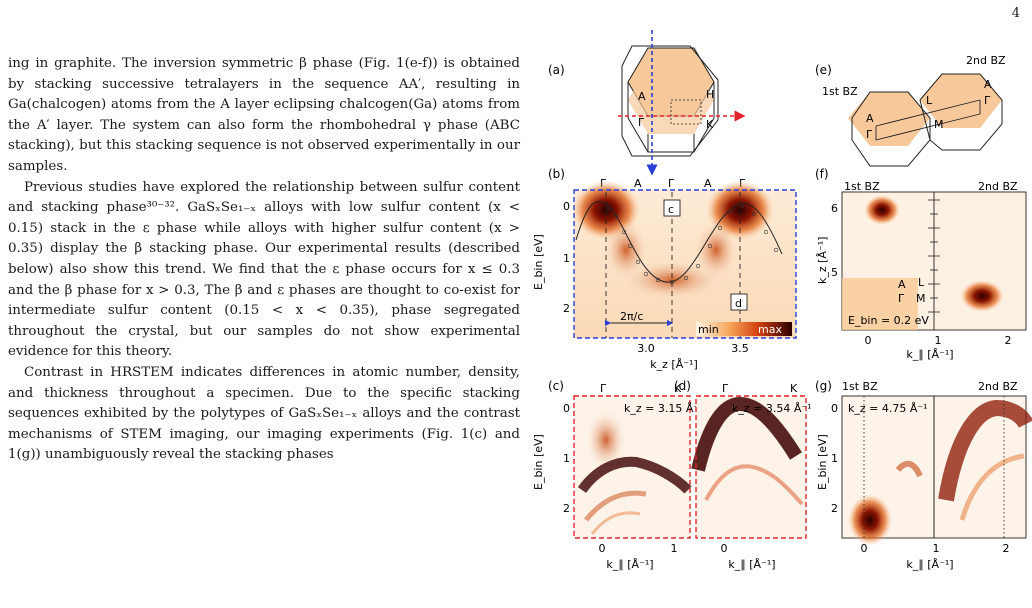 Image resolution: width=1032 pixels, height=608 pixels. I want to click on f-point-M: M, so click(921, 298).